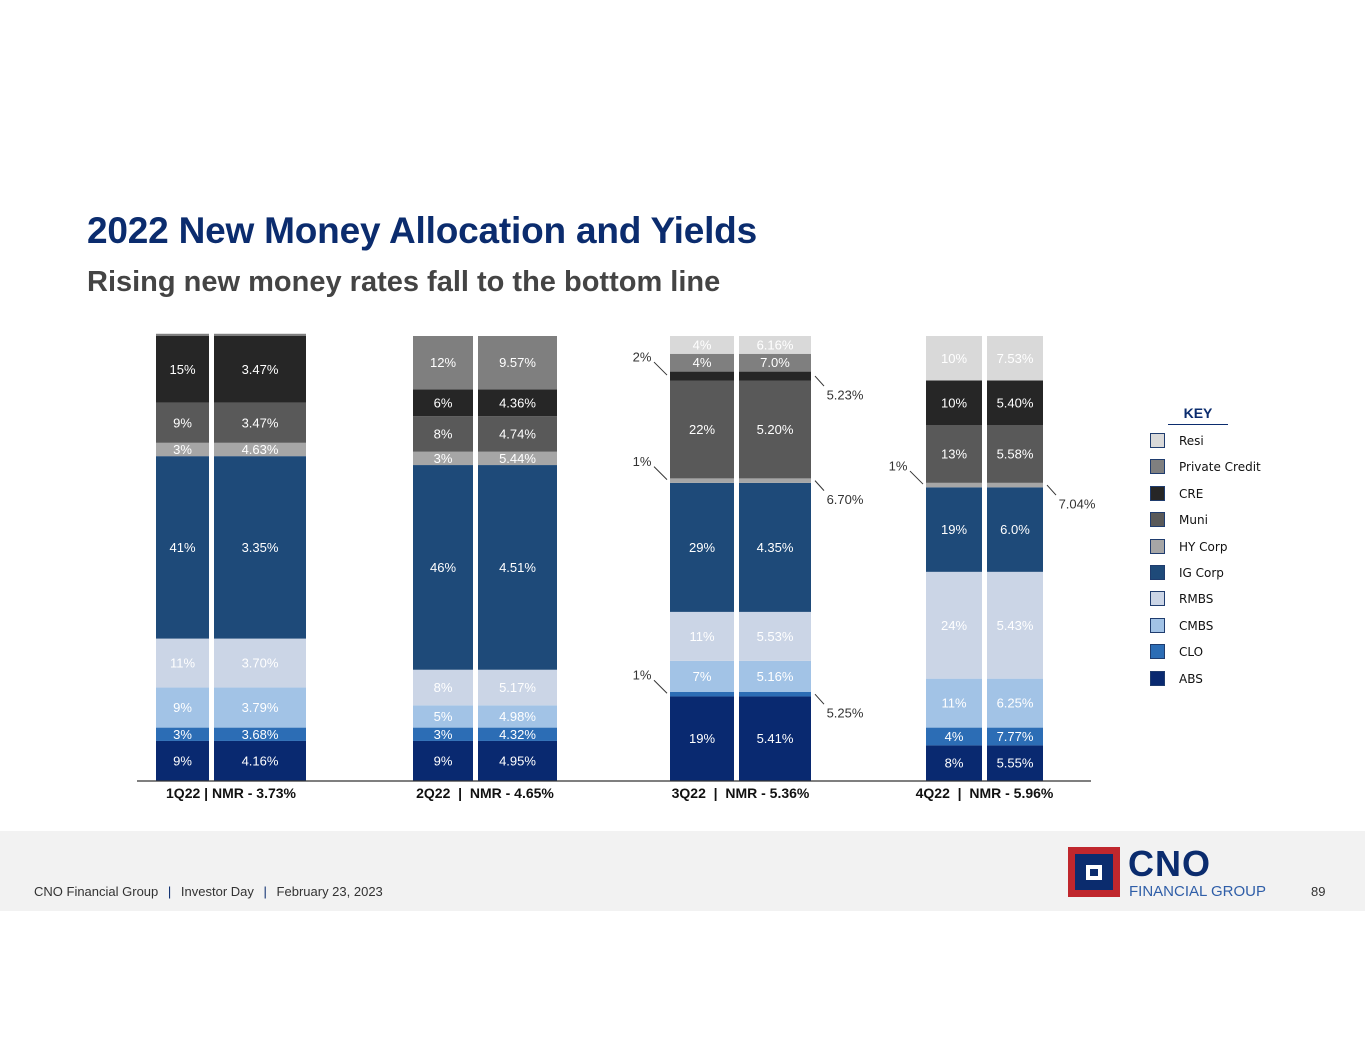 The height and width of the screenshot is (1055, 1365). What do you see at coordinates (182, 760) in the screenshot?
I see `allocation-data-label: 9%` at bounding box center [182, 760].